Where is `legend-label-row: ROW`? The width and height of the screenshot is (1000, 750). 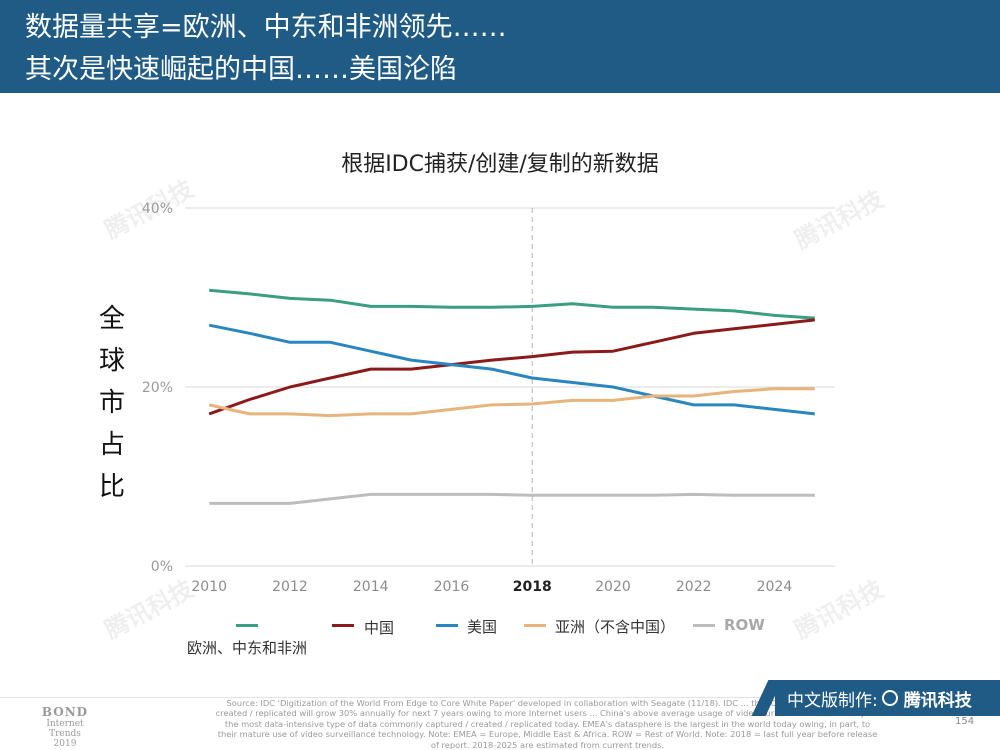 legend-label-row: ROW is located at coordinates (744, 625).